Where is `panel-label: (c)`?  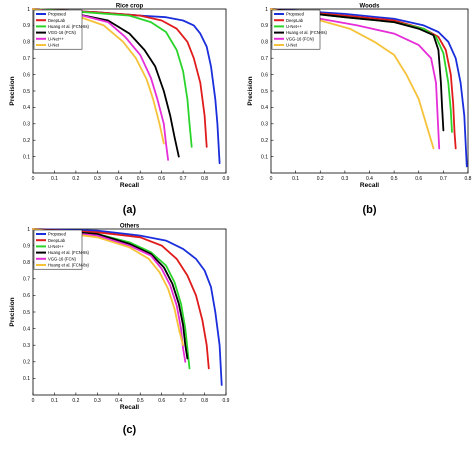 panel-label: (c) is located at coordinates (130, 430).